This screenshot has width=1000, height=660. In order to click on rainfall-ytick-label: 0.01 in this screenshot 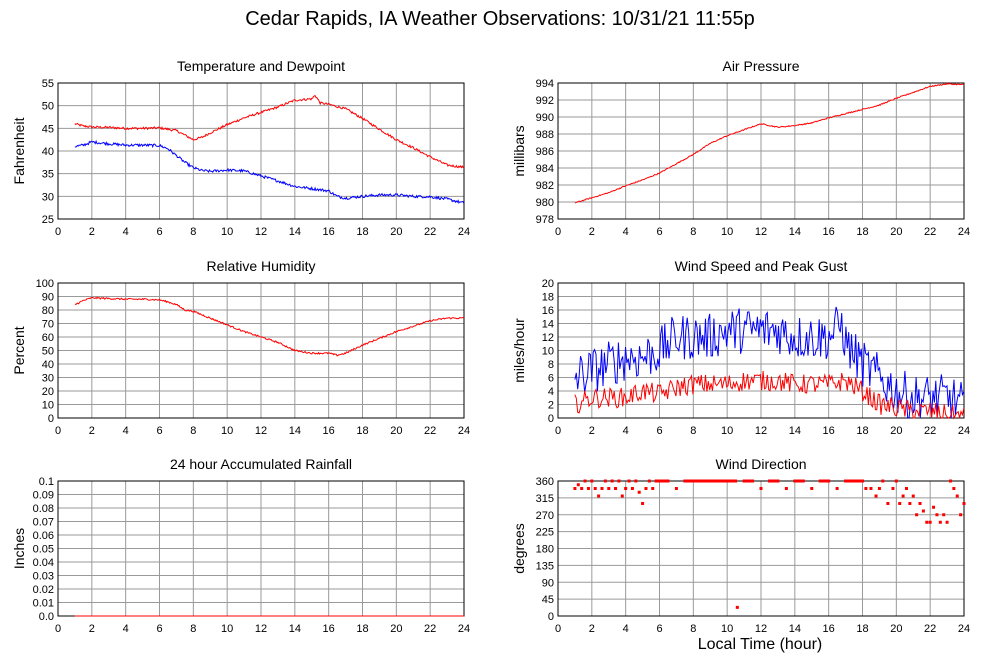, I will do `click(43, 604)`.